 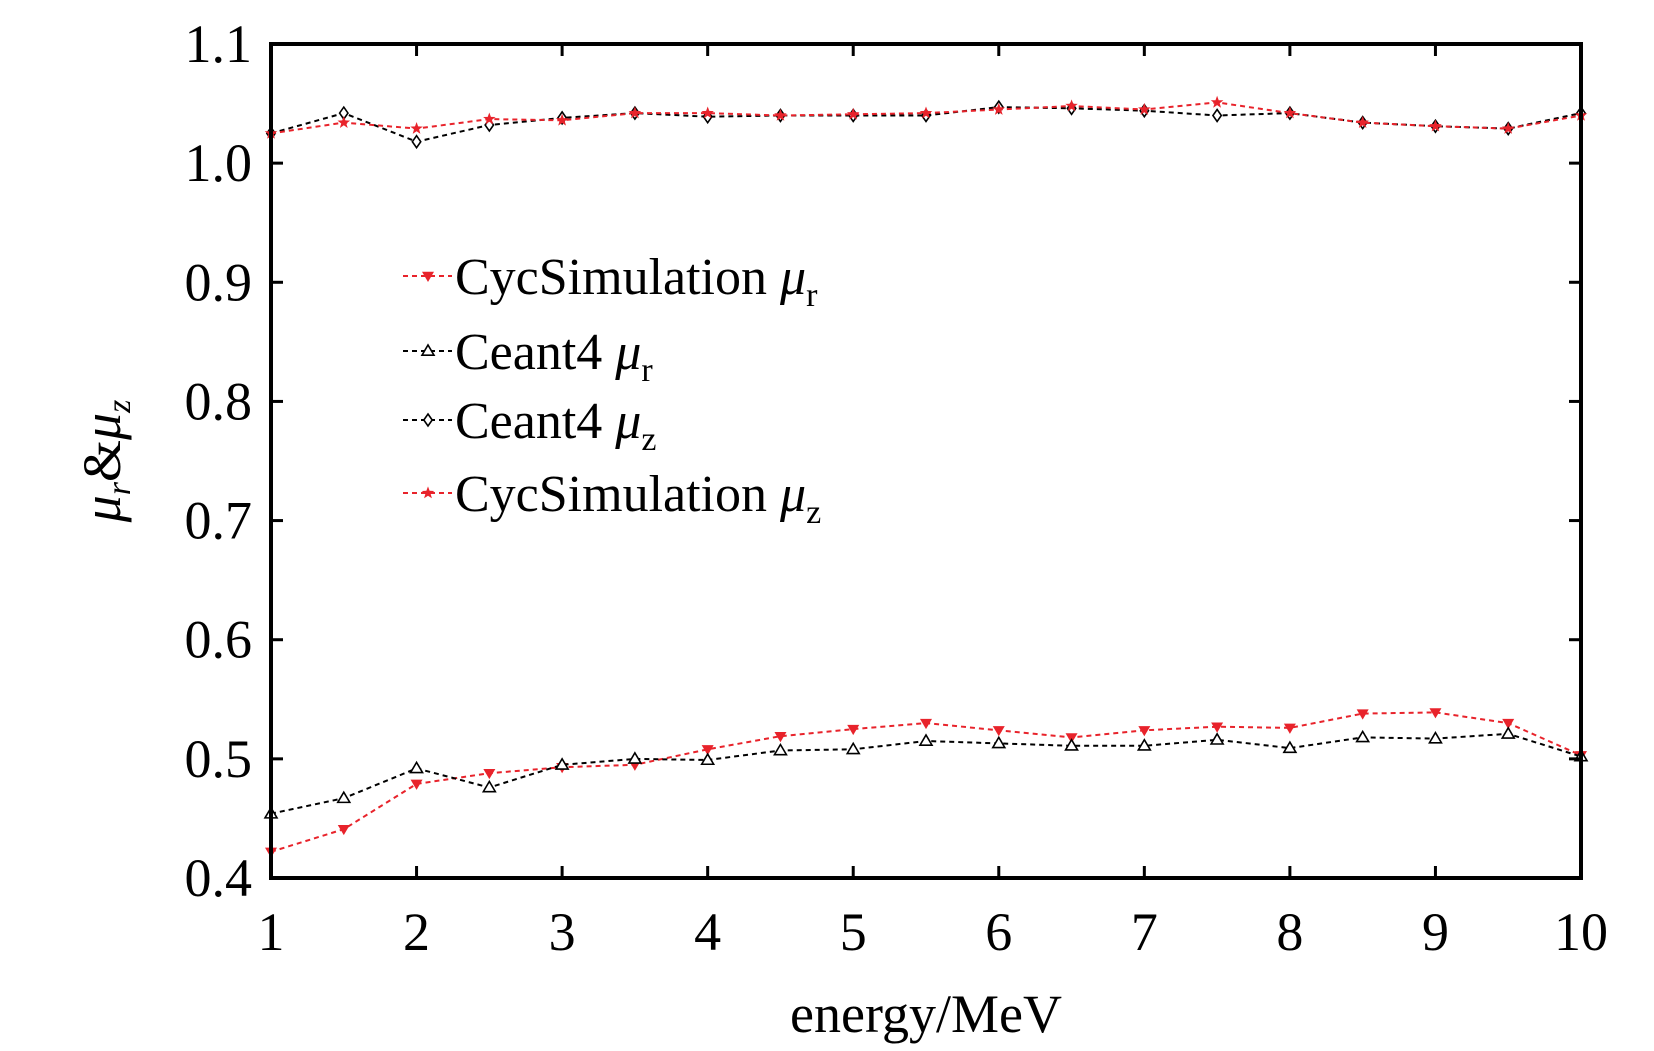 I want to click on legend-item: Ceant4 μz, so click(x=530, y=425).